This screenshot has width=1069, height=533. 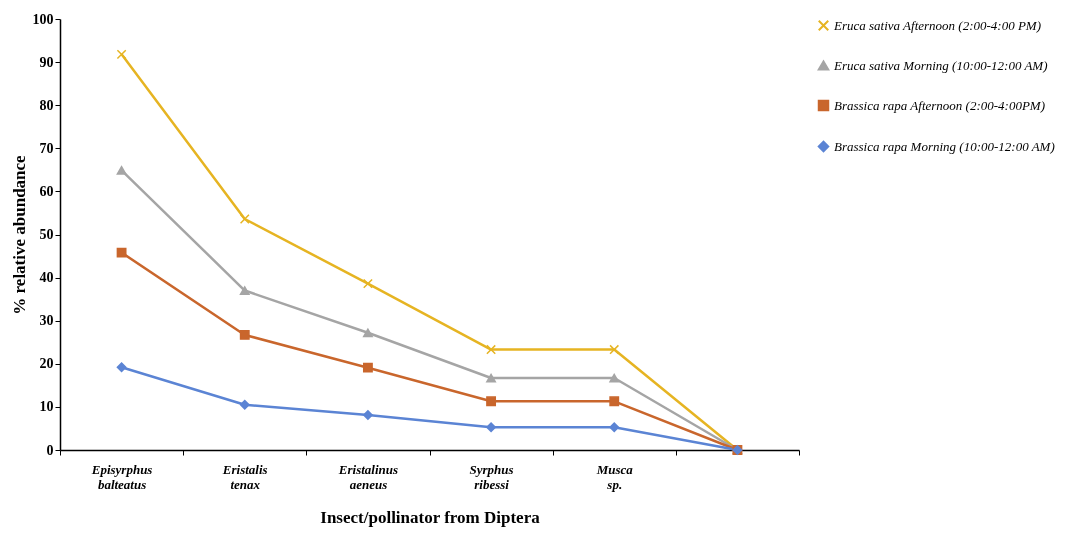 What do you see at coordinates (46, 191) in the screenshot?
I see `y-tick-label: 60` at bounding box center [46, 191].